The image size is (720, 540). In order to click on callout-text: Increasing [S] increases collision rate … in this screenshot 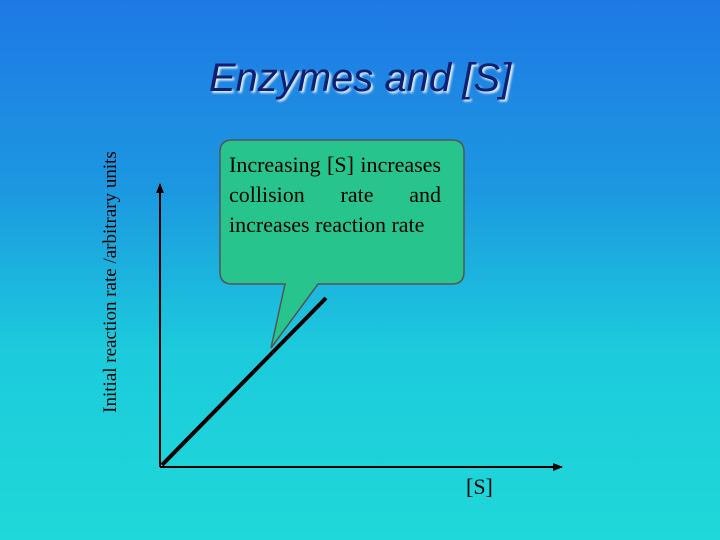, I will do `click(335, 194)`.